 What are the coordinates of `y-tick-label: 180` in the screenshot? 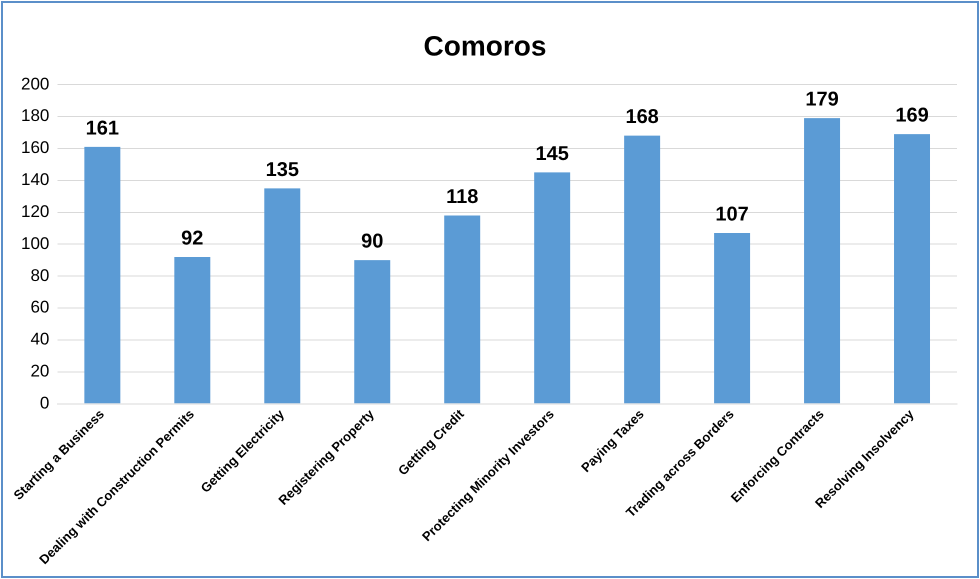 It's located at (35, 116).